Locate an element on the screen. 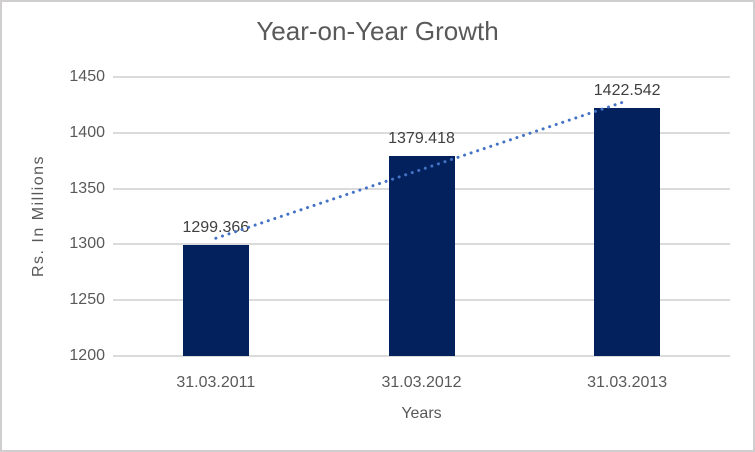  bar-data-label: 1379.418 is located at coordinates (421, 138).